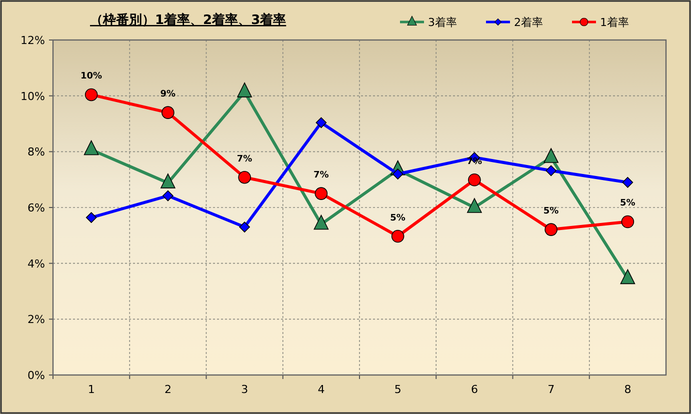  I want to click on x-tick-label: 8, so click(628, 389).